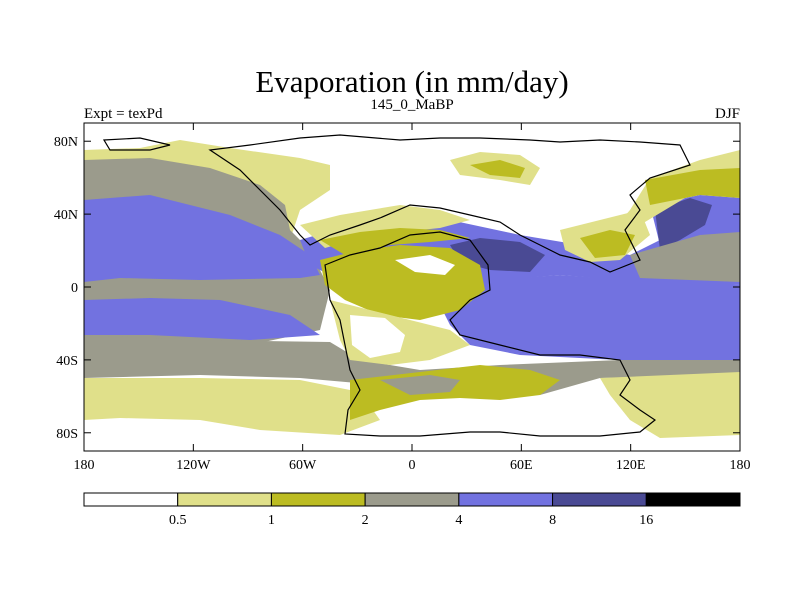 The height and width of the screenshot is (600, 800). What do you see at coordinates (685, 257) in the screenshot?
I see `band-pacific-east` at bounding box center [685, 257].